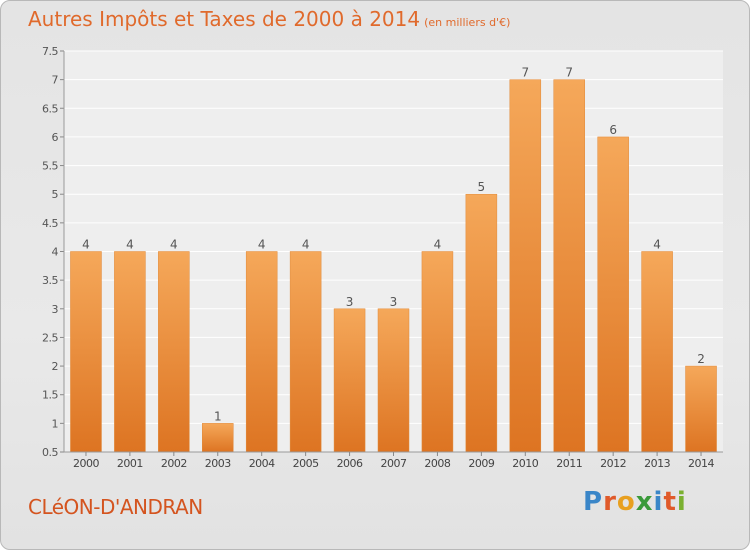  Describe the element at coordinates (224, 19) in the screenshot. I see `chart-title: Autres Impôts et Taxes de 2000 à 2014` at that location.